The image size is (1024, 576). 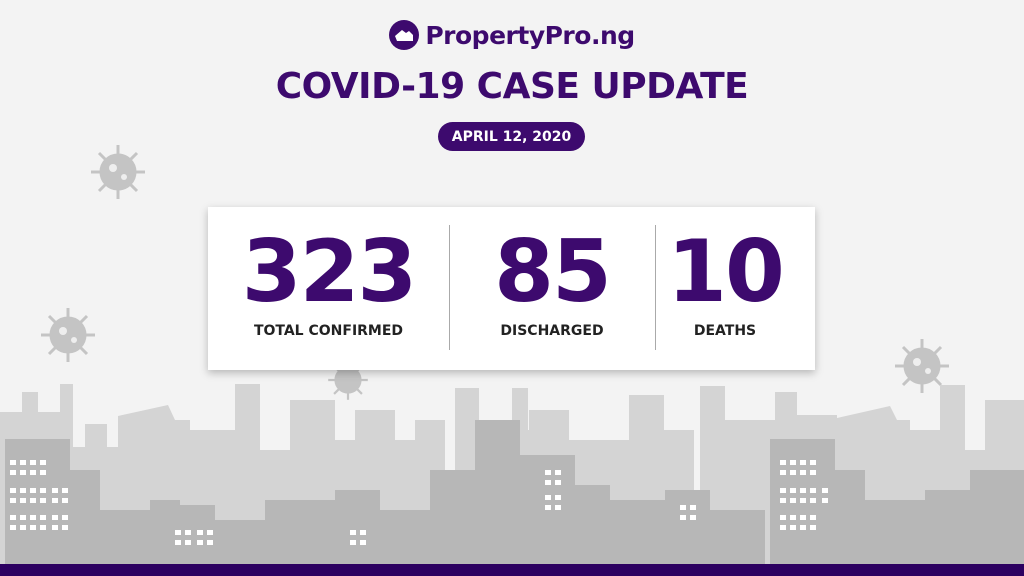 I want to click on stat-label: DEATHS, so click(x=725, y=331).